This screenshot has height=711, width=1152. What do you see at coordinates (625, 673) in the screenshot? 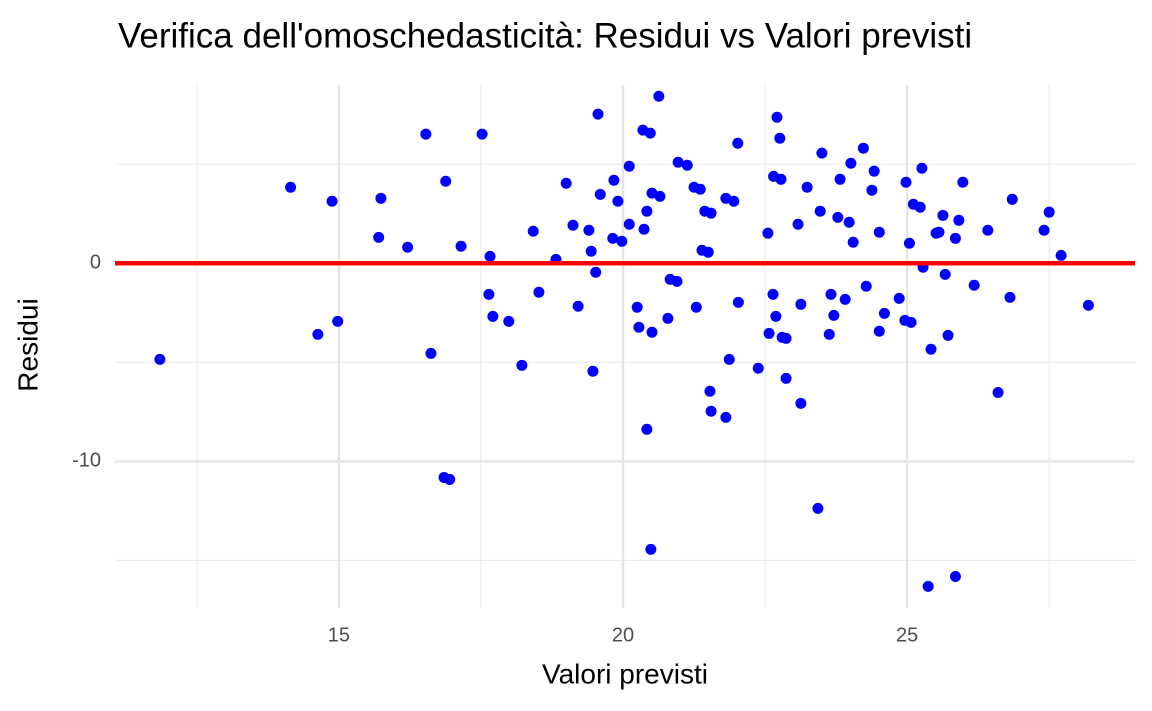
I see `x-axis-title: Valori previsti` at bounding box center [625, 673].